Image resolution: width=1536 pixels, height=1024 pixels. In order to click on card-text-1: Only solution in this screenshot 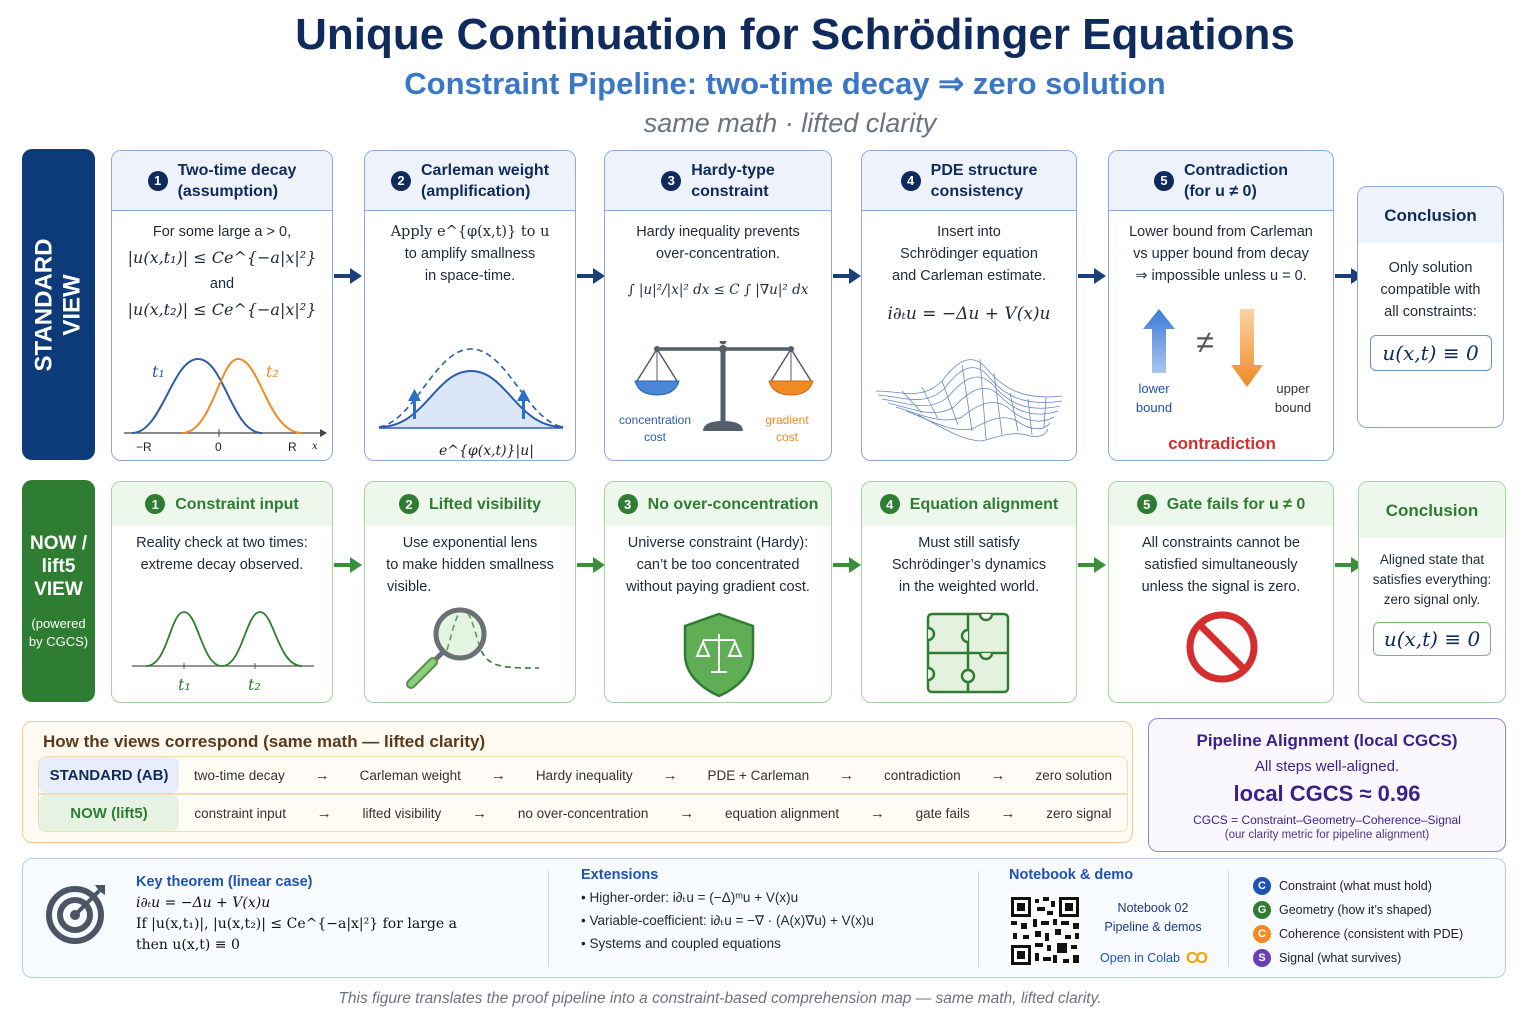, I will do `click(1430, 268)`.